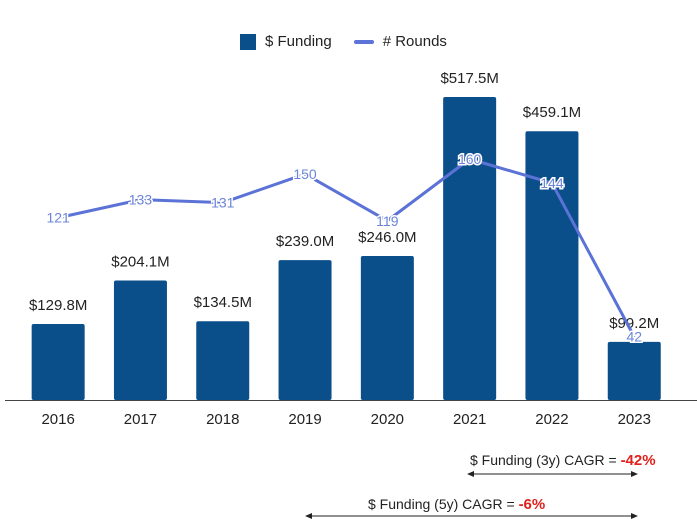 The width and height of the screenshot is (697, 527). Describe the element at coordinates (304, 419) in the screenshot. I see `x-tick-2019: 2019` at that location.